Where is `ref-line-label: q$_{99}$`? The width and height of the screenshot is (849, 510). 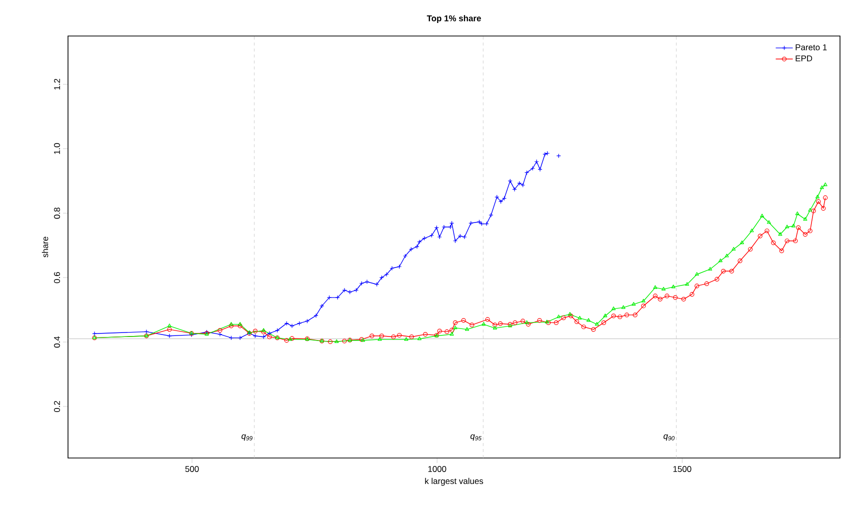 ref-line-label: q$_{99}$ is located at coordinates (247, 437).